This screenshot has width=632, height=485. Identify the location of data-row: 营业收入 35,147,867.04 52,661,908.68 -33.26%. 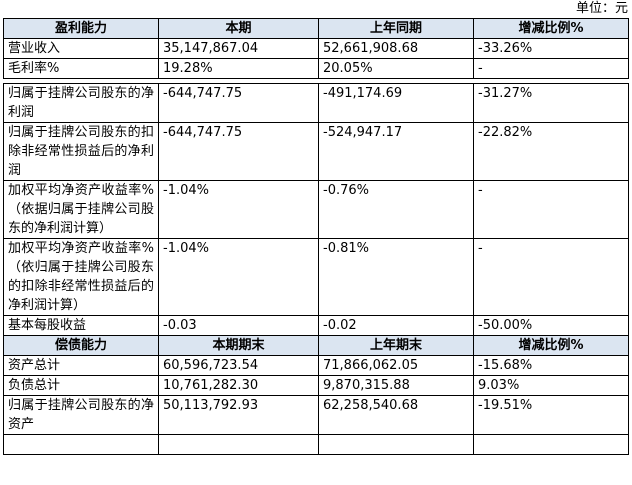
(316, 48).